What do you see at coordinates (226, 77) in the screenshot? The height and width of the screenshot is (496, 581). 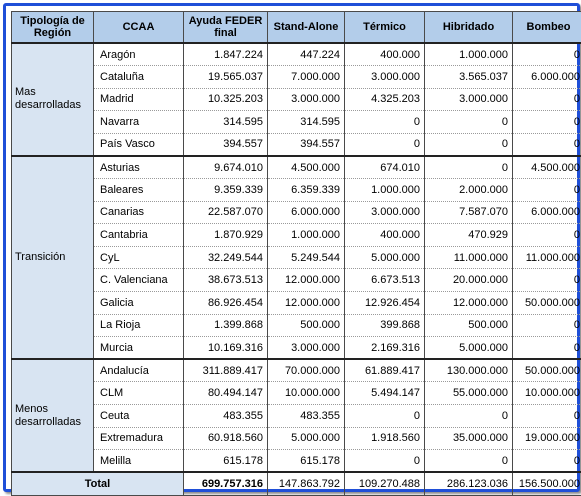 I see `ayuda-cell: 19.565.037` at bounding box center [226, 77].